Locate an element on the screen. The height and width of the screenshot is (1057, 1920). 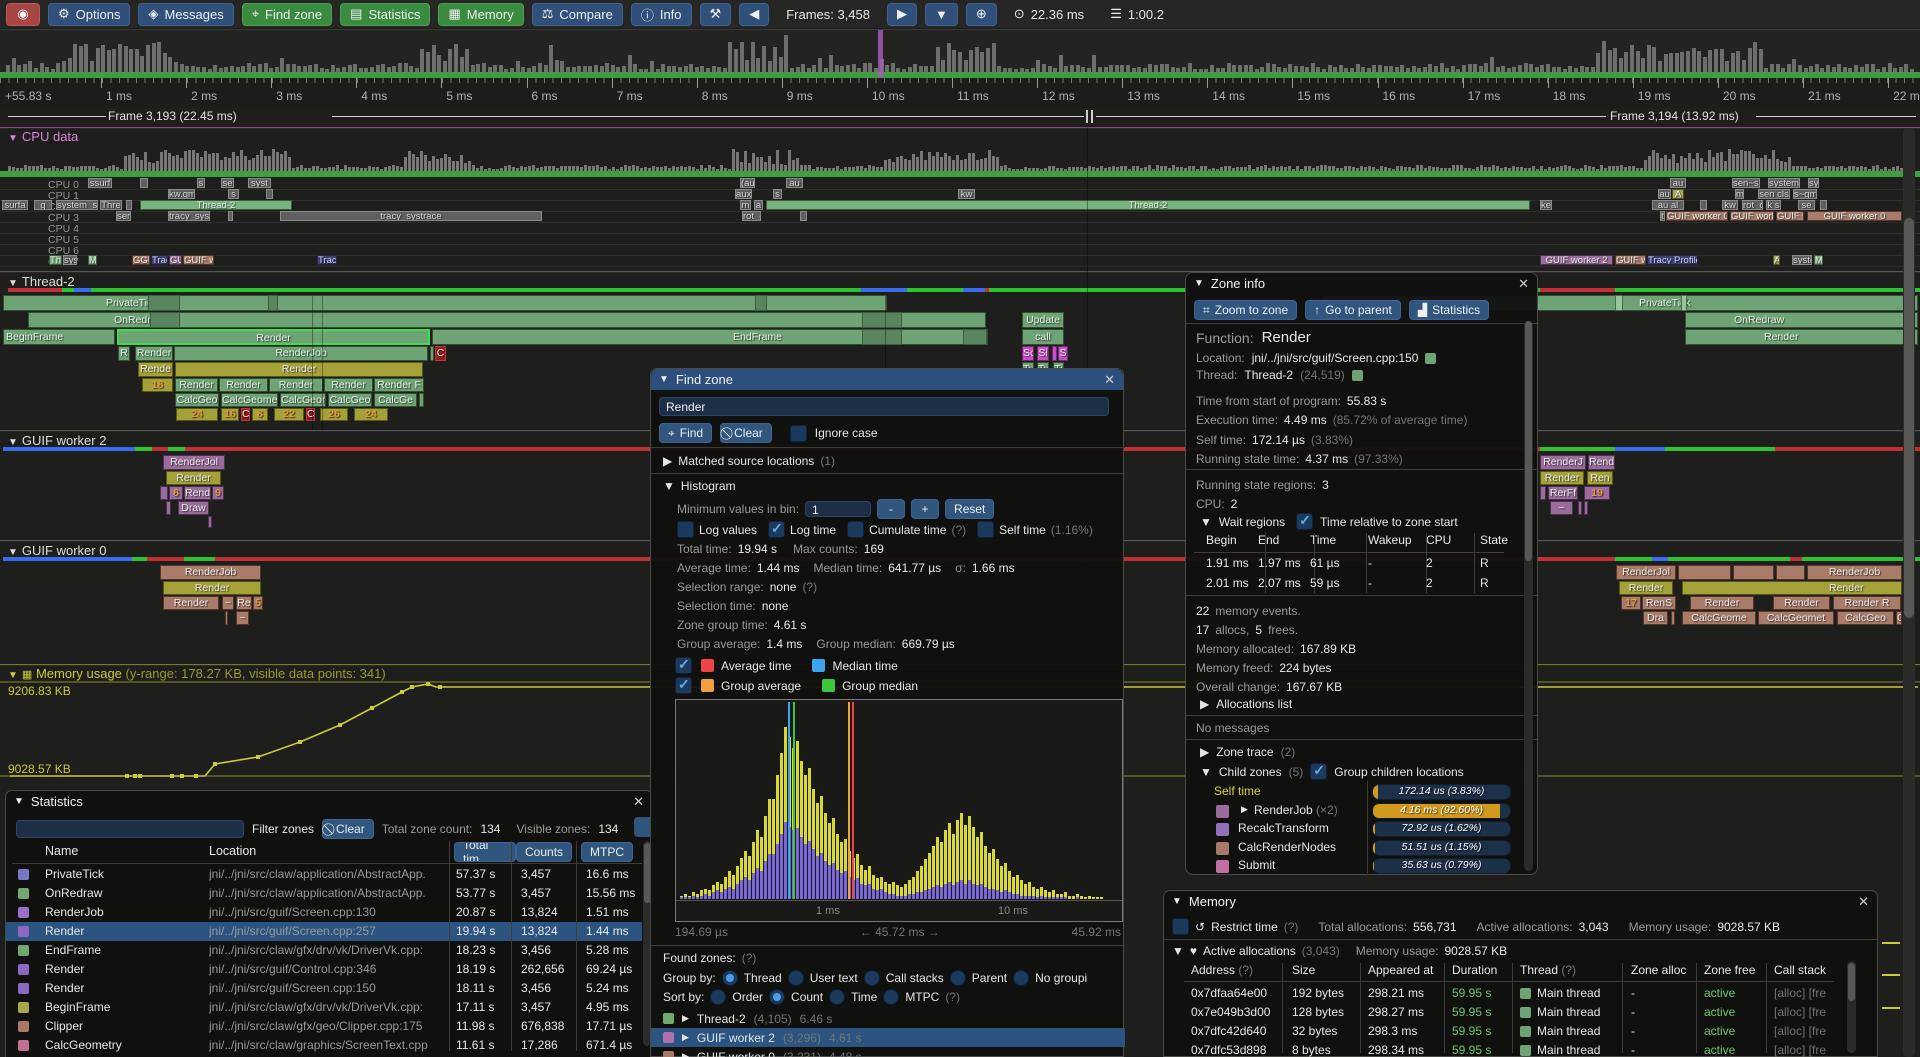
frame-3193-label: Frame 3,193 (22.45 ms) is located at coordinates (172, 116).